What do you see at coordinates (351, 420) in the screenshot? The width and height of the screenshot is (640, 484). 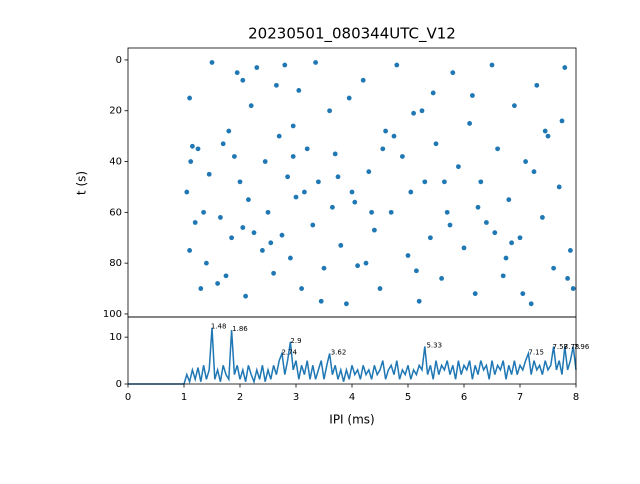 I see `x-axis-label: IPI (ms)` at bounding box center [351, 420].